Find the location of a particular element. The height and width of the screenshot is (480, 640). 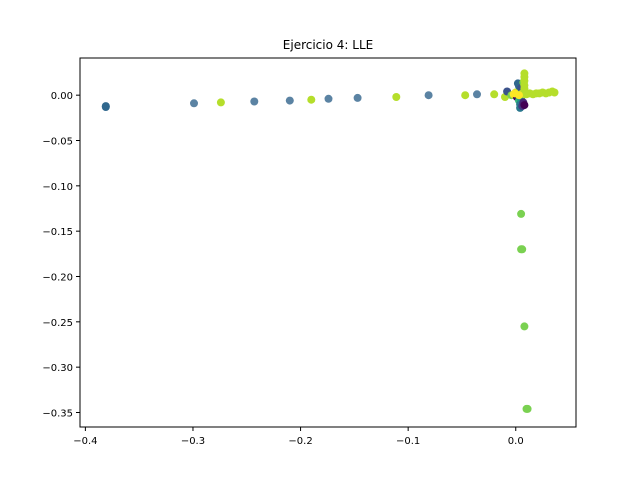

y-tick-label: −0.25 is located at coordinates (57, 323).